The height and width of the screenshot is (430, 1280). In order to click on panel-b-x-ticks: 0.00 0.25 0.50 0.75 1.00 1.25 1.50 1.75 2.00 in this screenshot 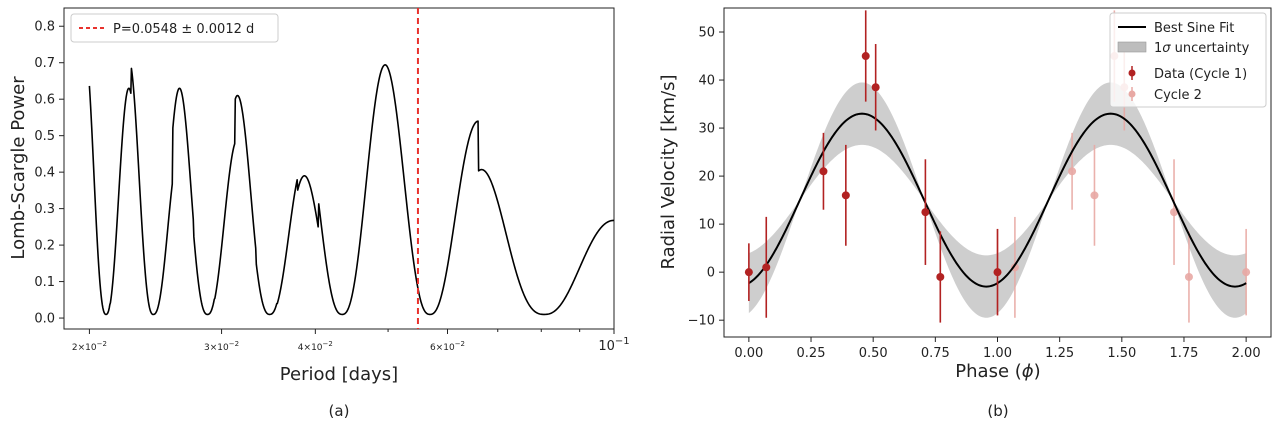, I will do `click(997, 349)`.